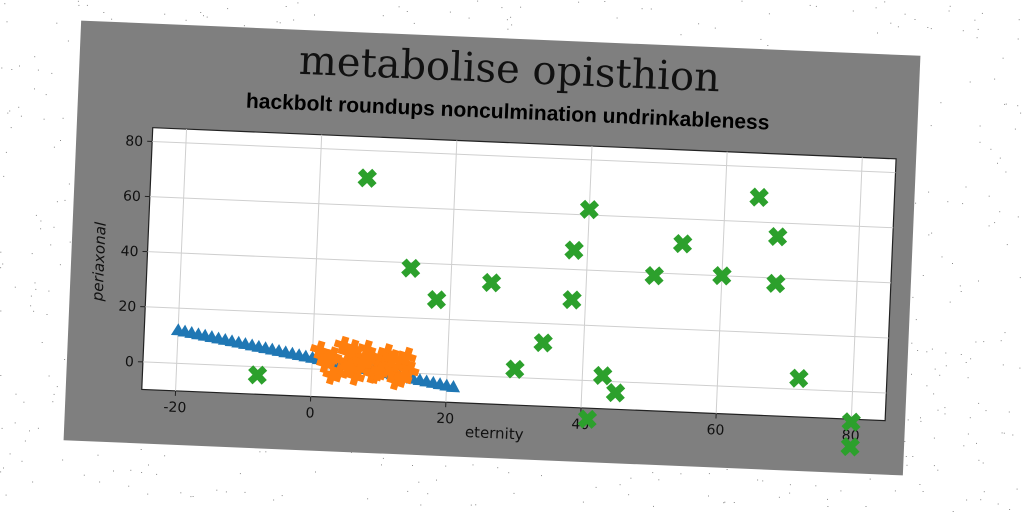  I want to click on y-axis-label: periaxonal, so click(98, 262).